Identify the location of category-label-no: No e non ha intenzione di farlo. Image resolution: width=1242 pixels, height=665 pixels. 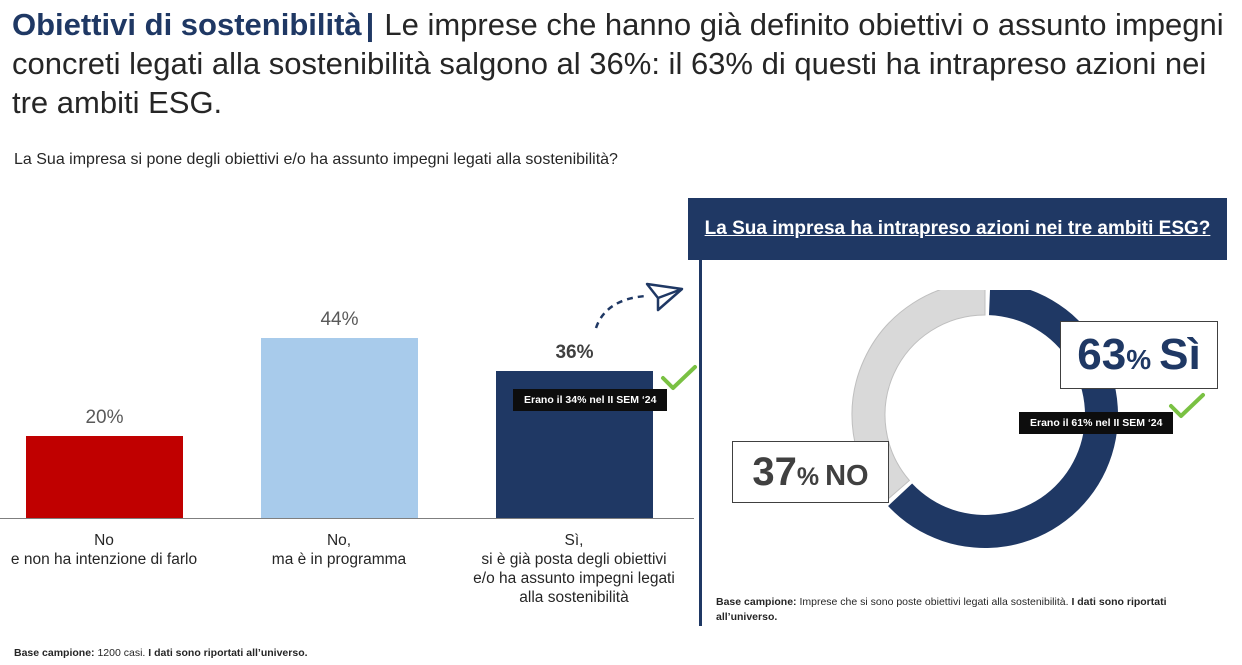
(104, 550).